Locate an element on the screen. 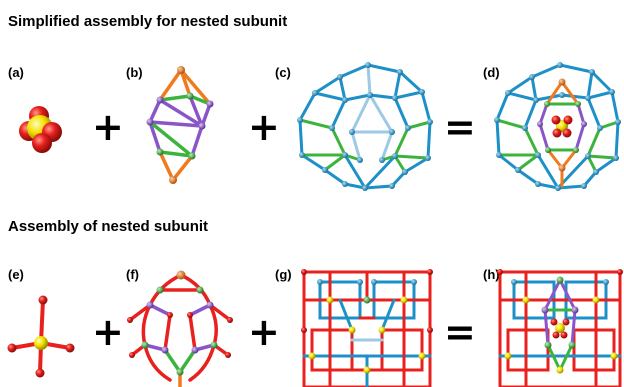  sulfate-ion-spacefill is located at coordinates (40, 129).